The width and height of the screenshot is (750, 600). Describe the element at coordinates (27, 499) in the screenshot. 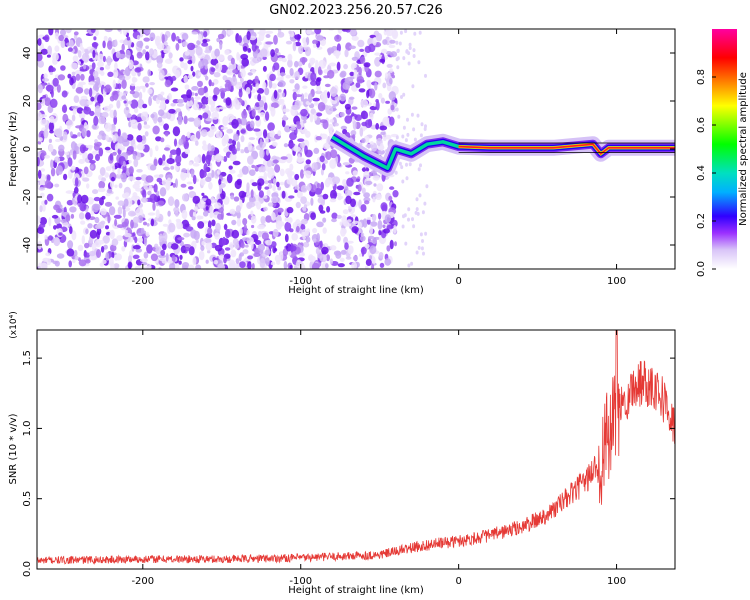

I see `y-tick-label: 0.5` at that location.